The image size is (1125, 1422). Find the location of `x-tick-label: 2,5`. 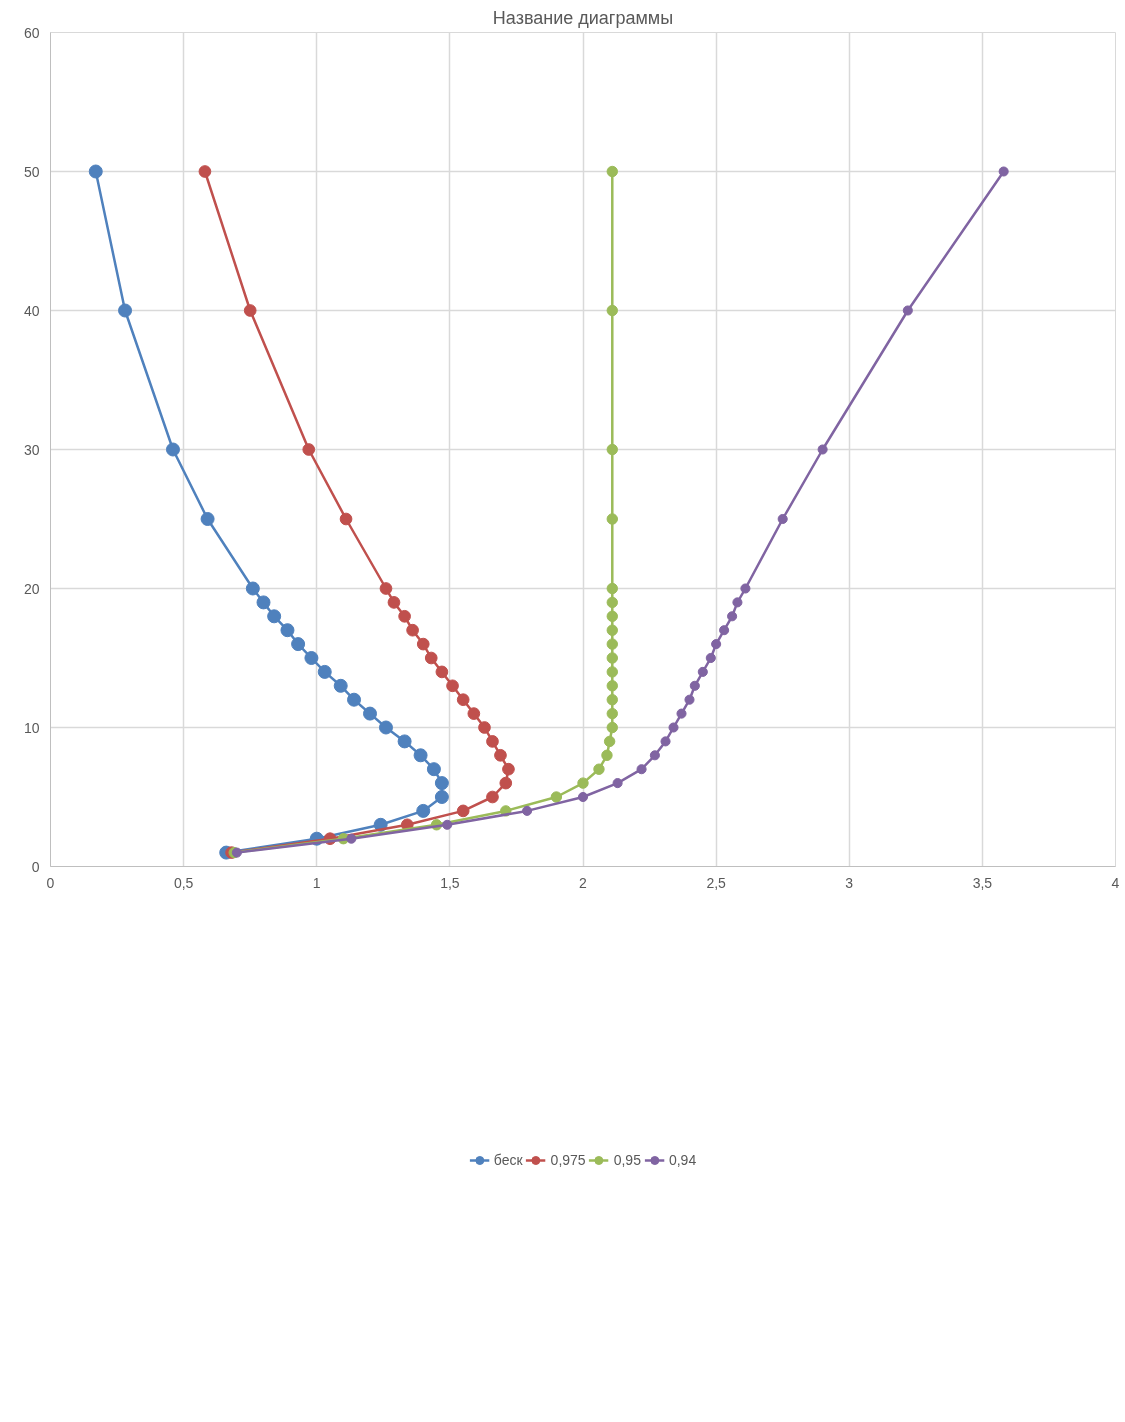

x-tick-label: 2,5 is located at coordinates (716, 882).